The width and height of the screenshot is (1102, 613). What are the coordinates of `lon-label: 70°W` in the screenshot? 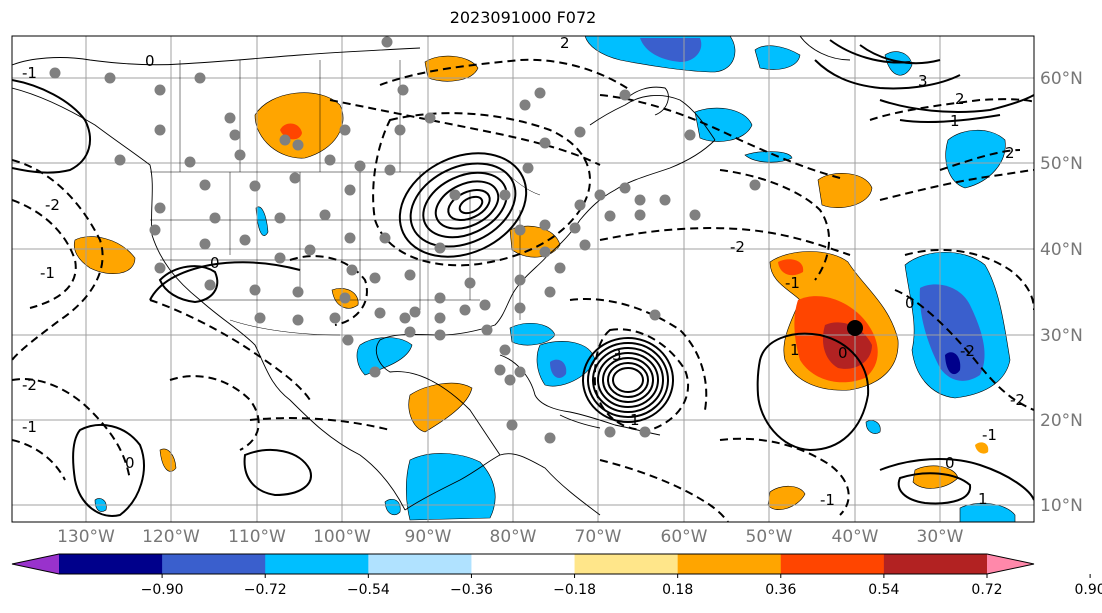 It's located at (598, 537).